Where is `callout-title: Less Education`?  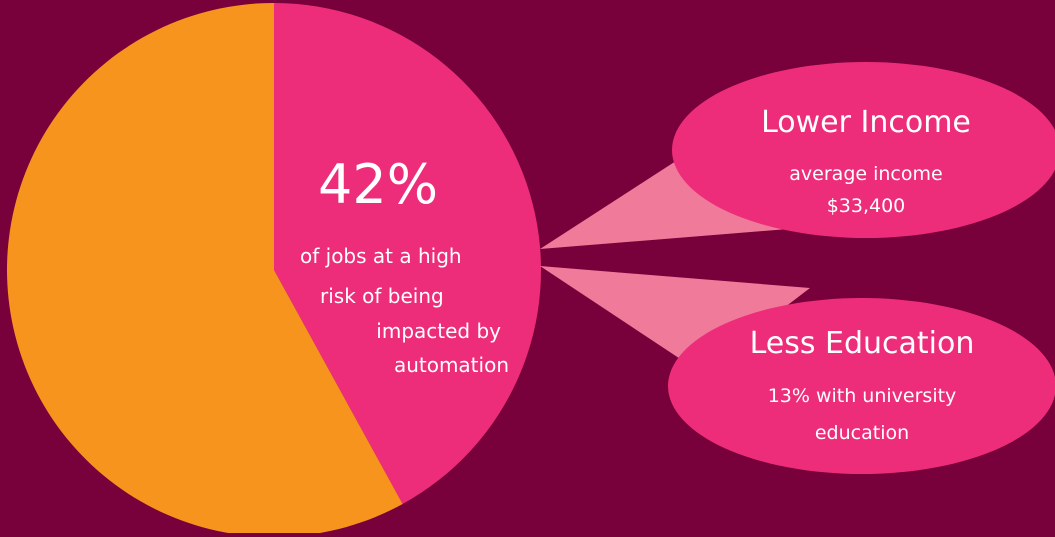 callout-title: Less Education is located at coordinates (862, 343).